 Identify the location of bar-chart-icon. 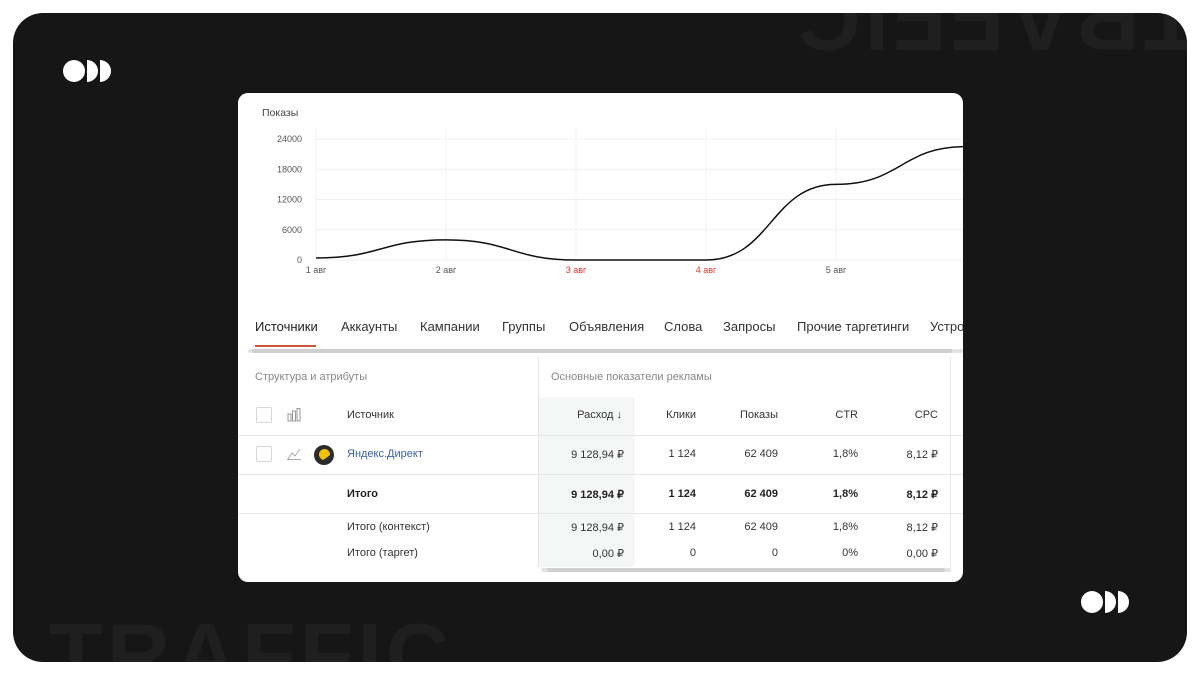
(294, 415).